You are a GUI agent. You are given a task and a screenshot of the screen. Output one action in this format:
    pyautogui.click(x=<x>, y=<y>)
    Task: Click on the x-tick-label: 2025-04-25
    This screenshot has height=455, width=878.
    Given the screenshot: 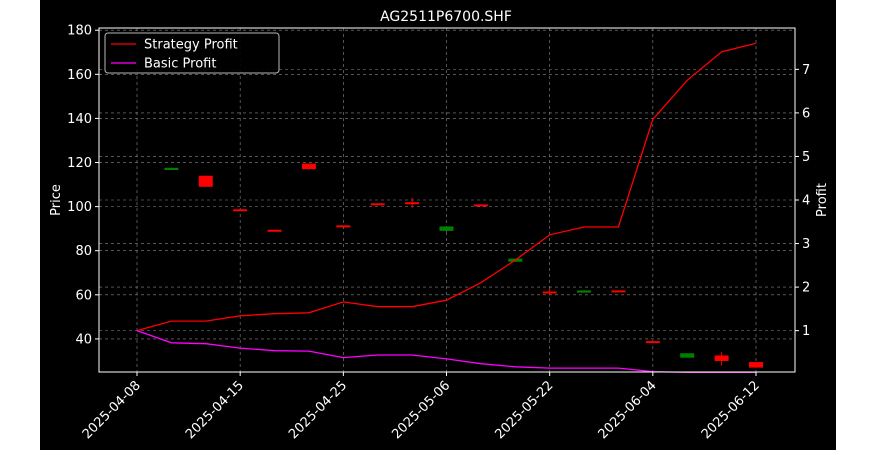 What is the action you would take?
    pyautogui.click(x=318, y=410)
    